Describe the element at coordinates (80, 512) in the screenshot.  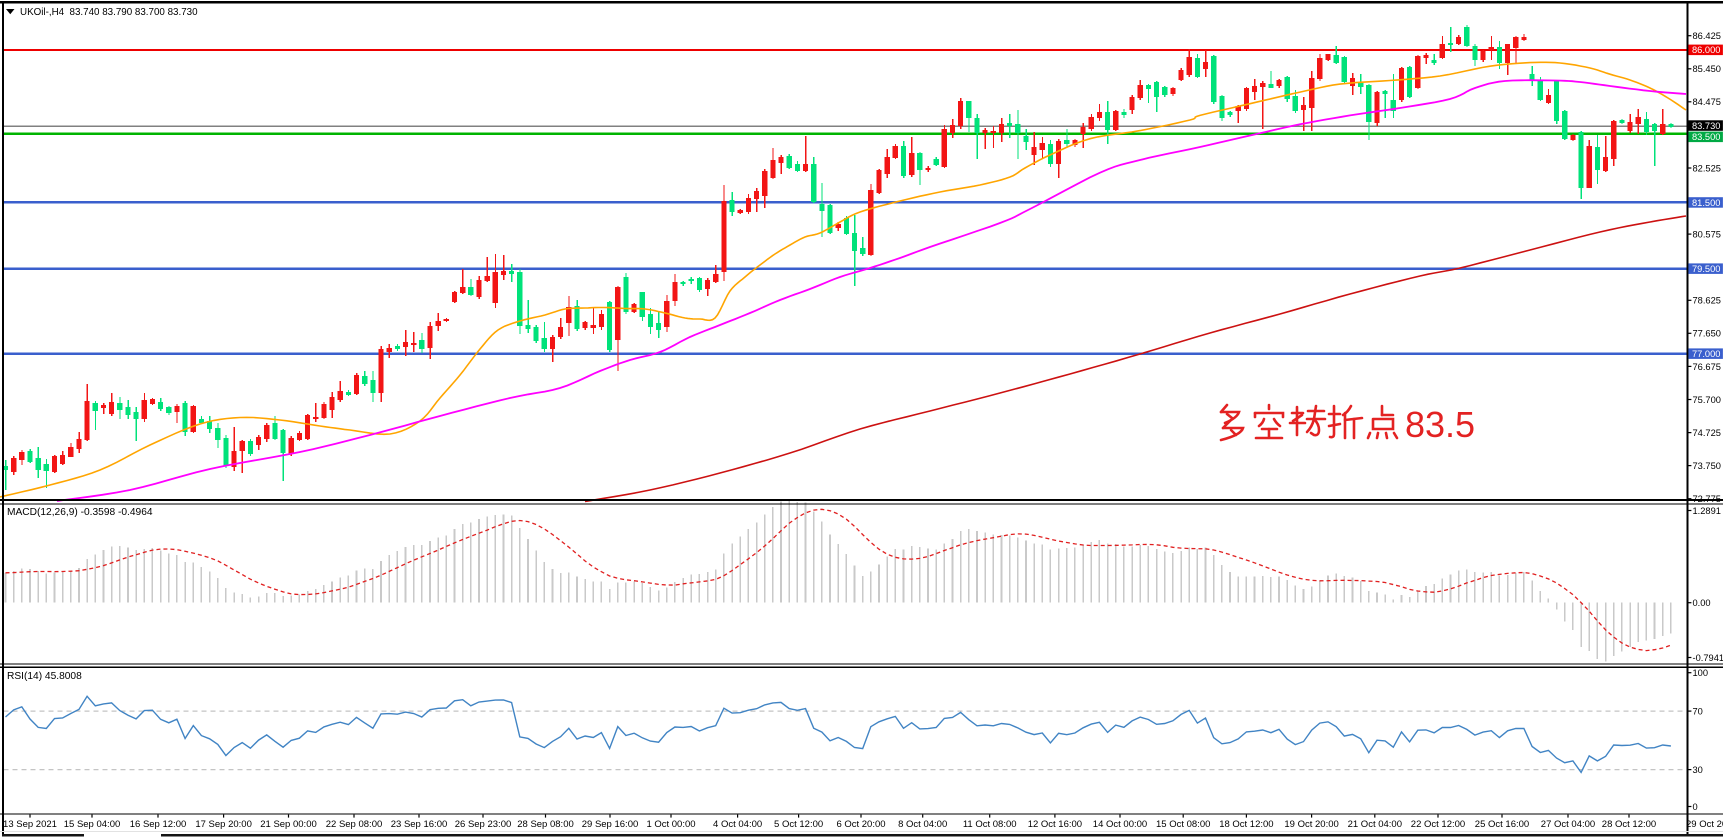
I see `svg-text: MACD(12,26,9) -0.3598 -0.4964` at that location.